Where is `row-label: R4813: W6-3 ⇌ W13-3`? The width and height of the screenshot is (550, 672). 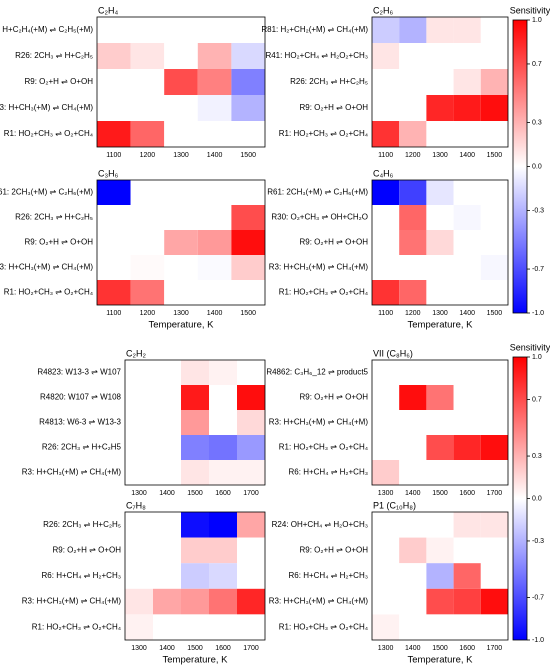 row-label: R4813: W6-3 ⇌ W13-3 is located at coordinates (80, 422).